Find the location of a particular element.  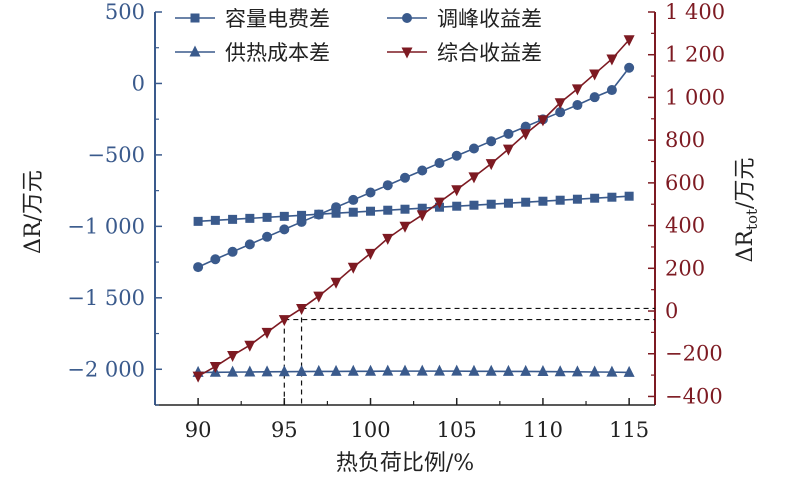

y-right-tick-label: 400 is located at coordinates (685, 226).